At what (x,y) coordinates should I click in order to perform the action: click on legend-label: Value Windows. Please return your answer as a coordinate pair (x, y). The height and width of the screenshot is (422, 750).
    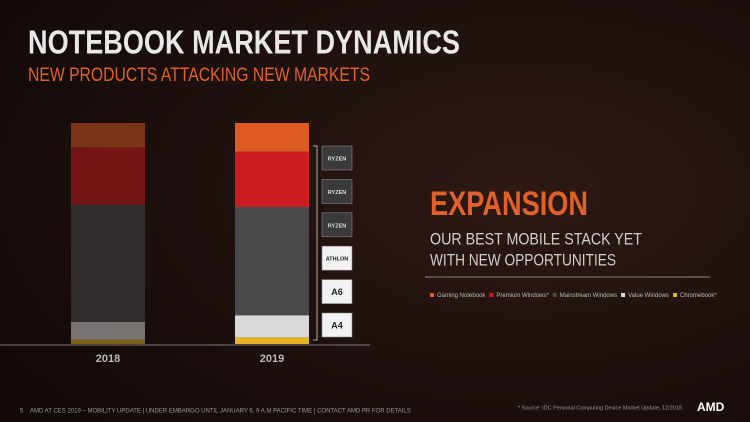
    Looking at the image, I should click on (648, 296).